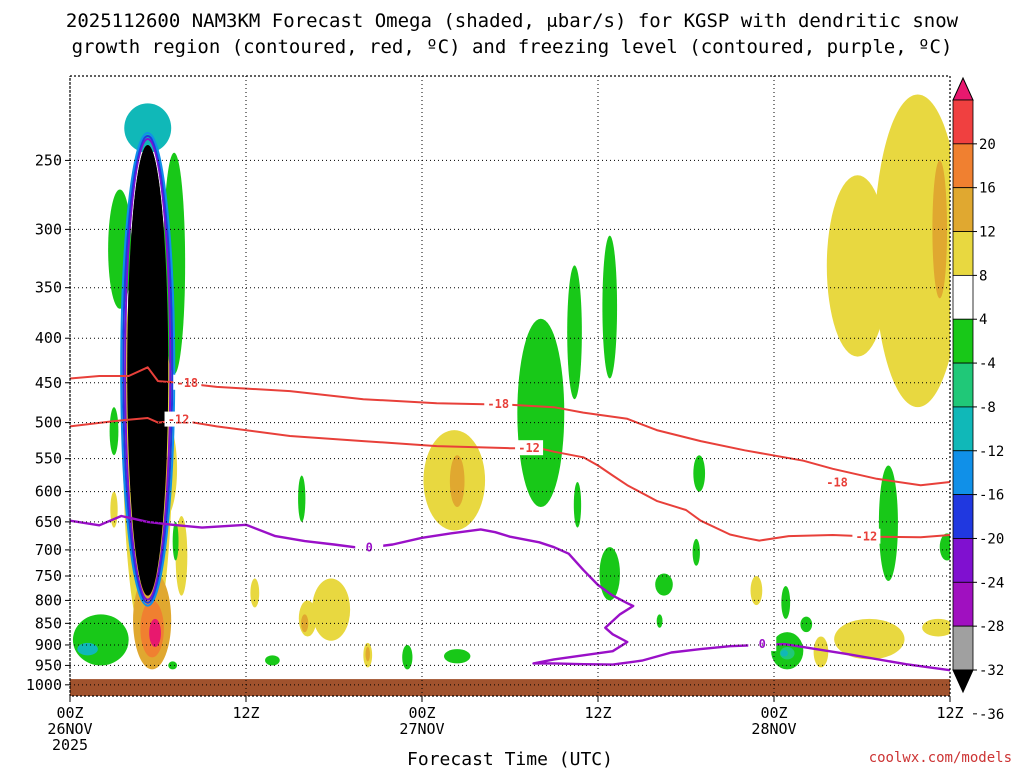  Describe the element at coordinates (773, 729) in the screenshot. I see `x-tick-date-4: 28NOV` at that location.